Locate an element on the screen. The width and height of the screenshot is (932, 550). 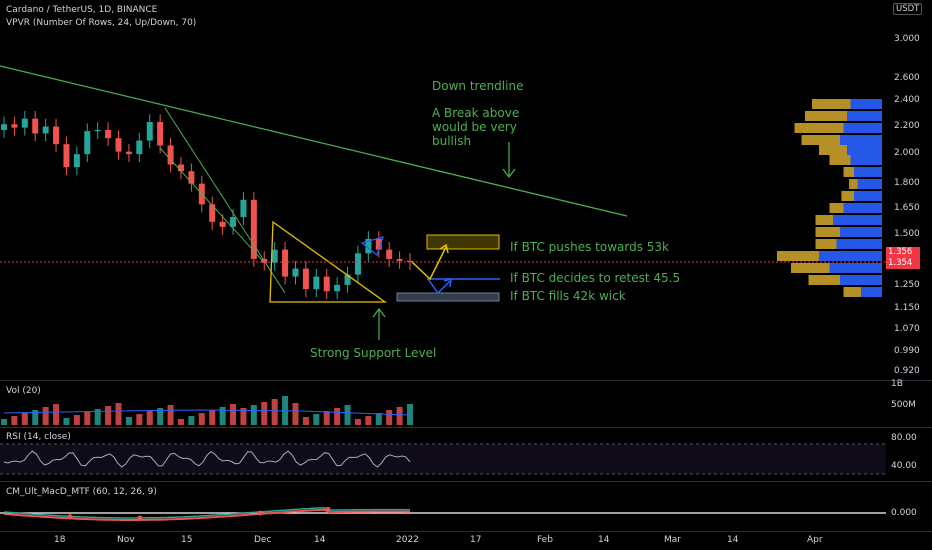
current-price-badge-2: 1.354 is located at coordinates (903, 263).